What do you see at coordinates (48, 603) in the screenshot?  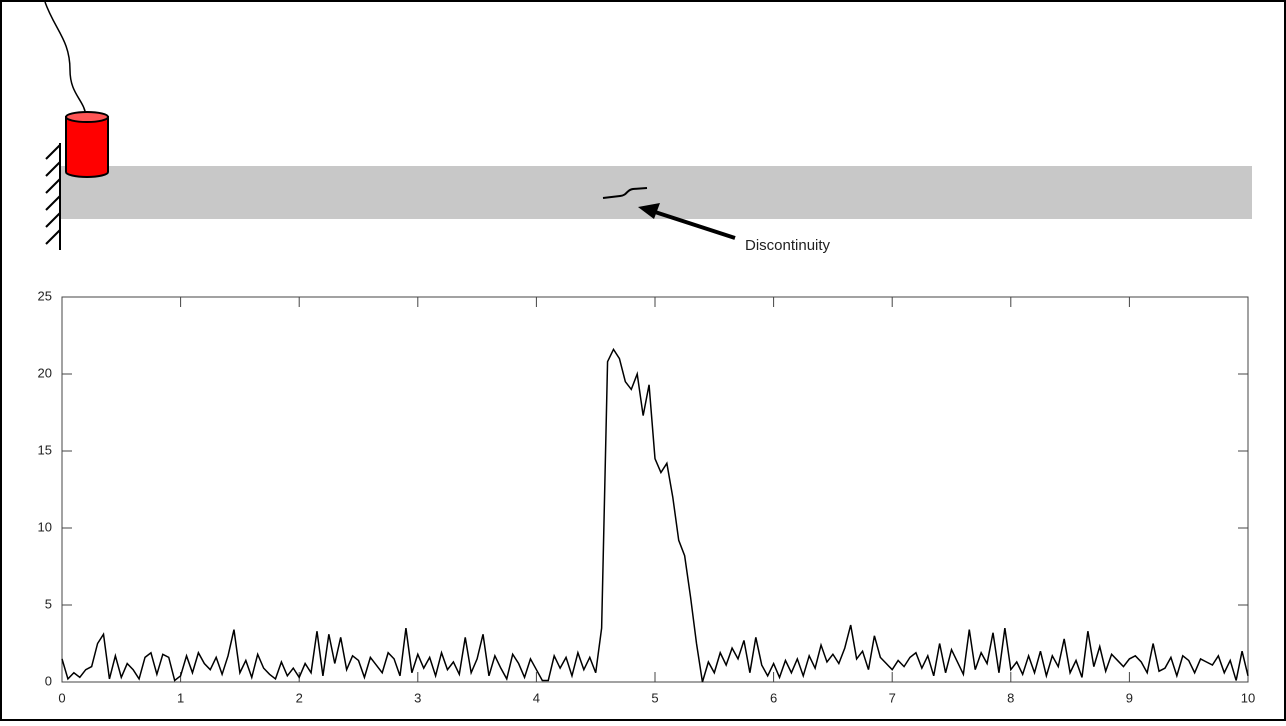 I see `y-tick-label: 5` at bounding box center [48, 603].